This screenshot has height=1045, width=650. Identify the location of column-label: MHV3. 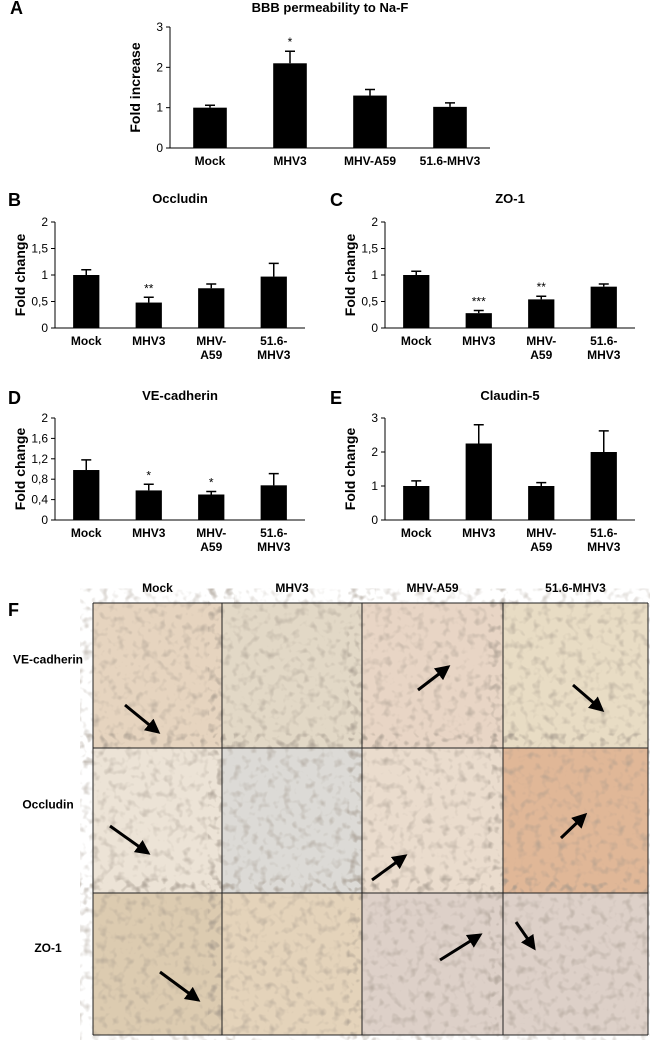
(292, 588).